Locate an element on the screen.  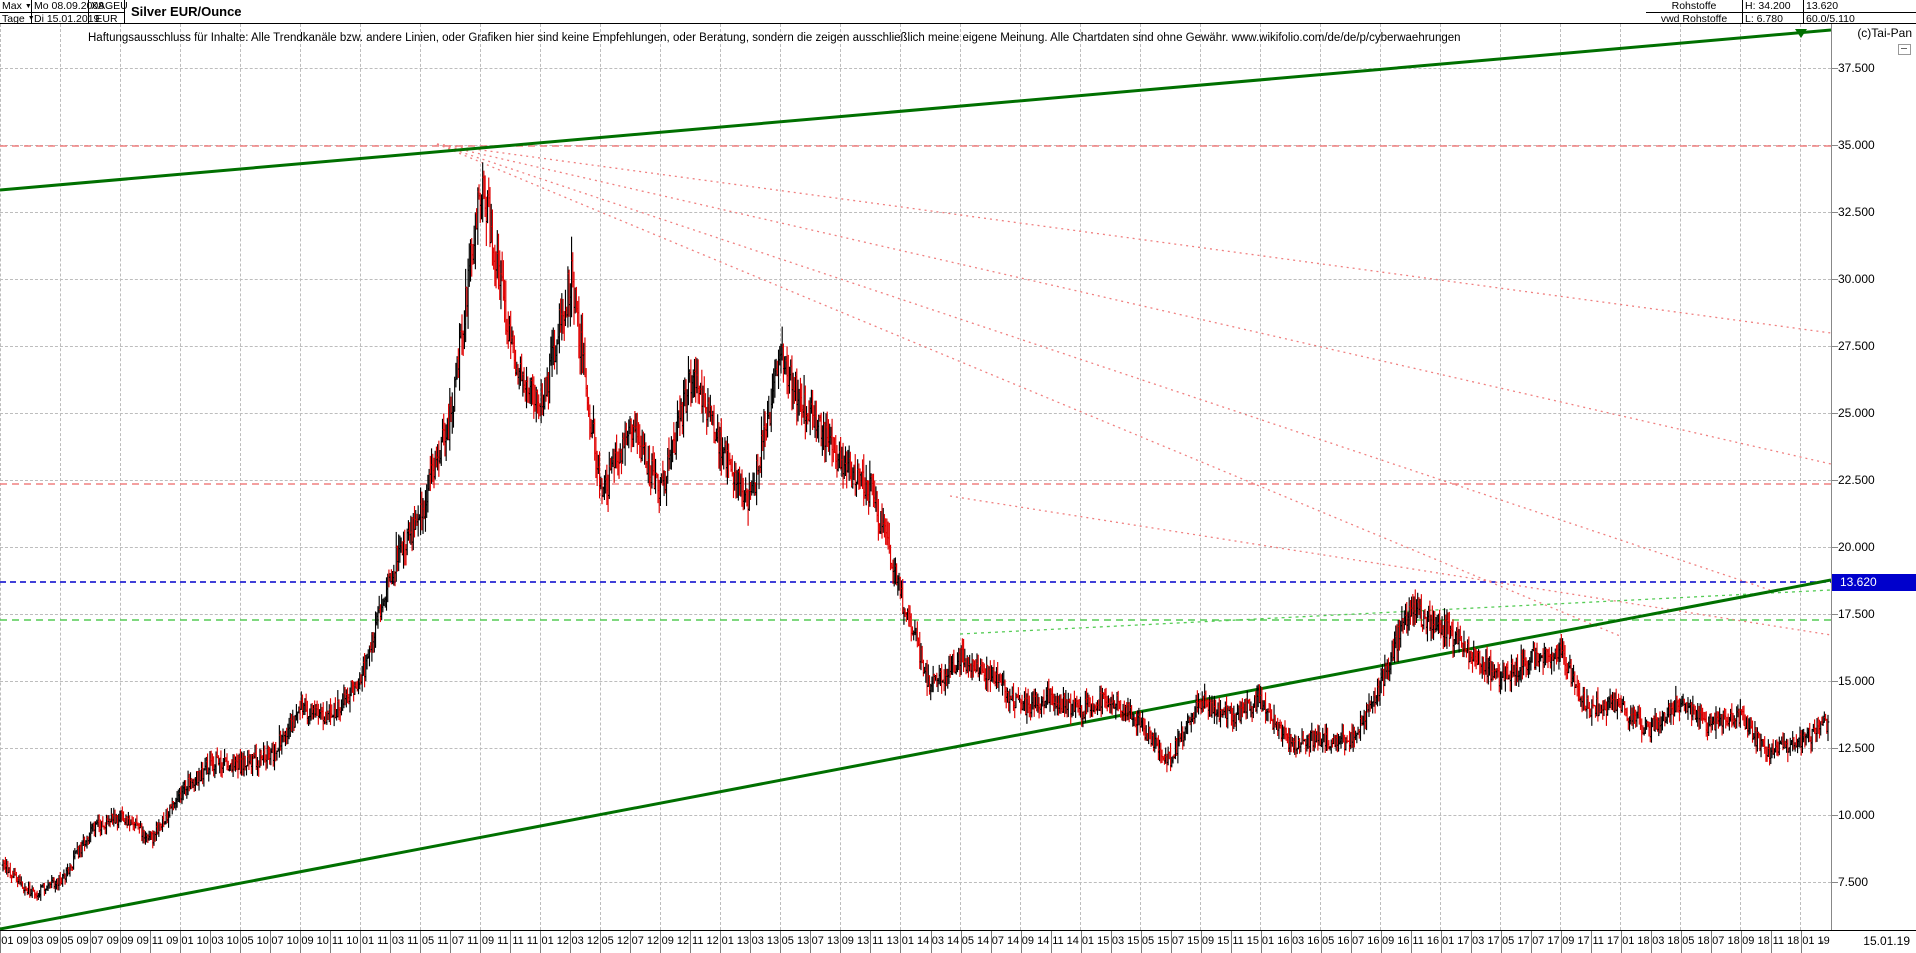
page-title: Silver EUR/Ounce is located at coordinates (186, 11).